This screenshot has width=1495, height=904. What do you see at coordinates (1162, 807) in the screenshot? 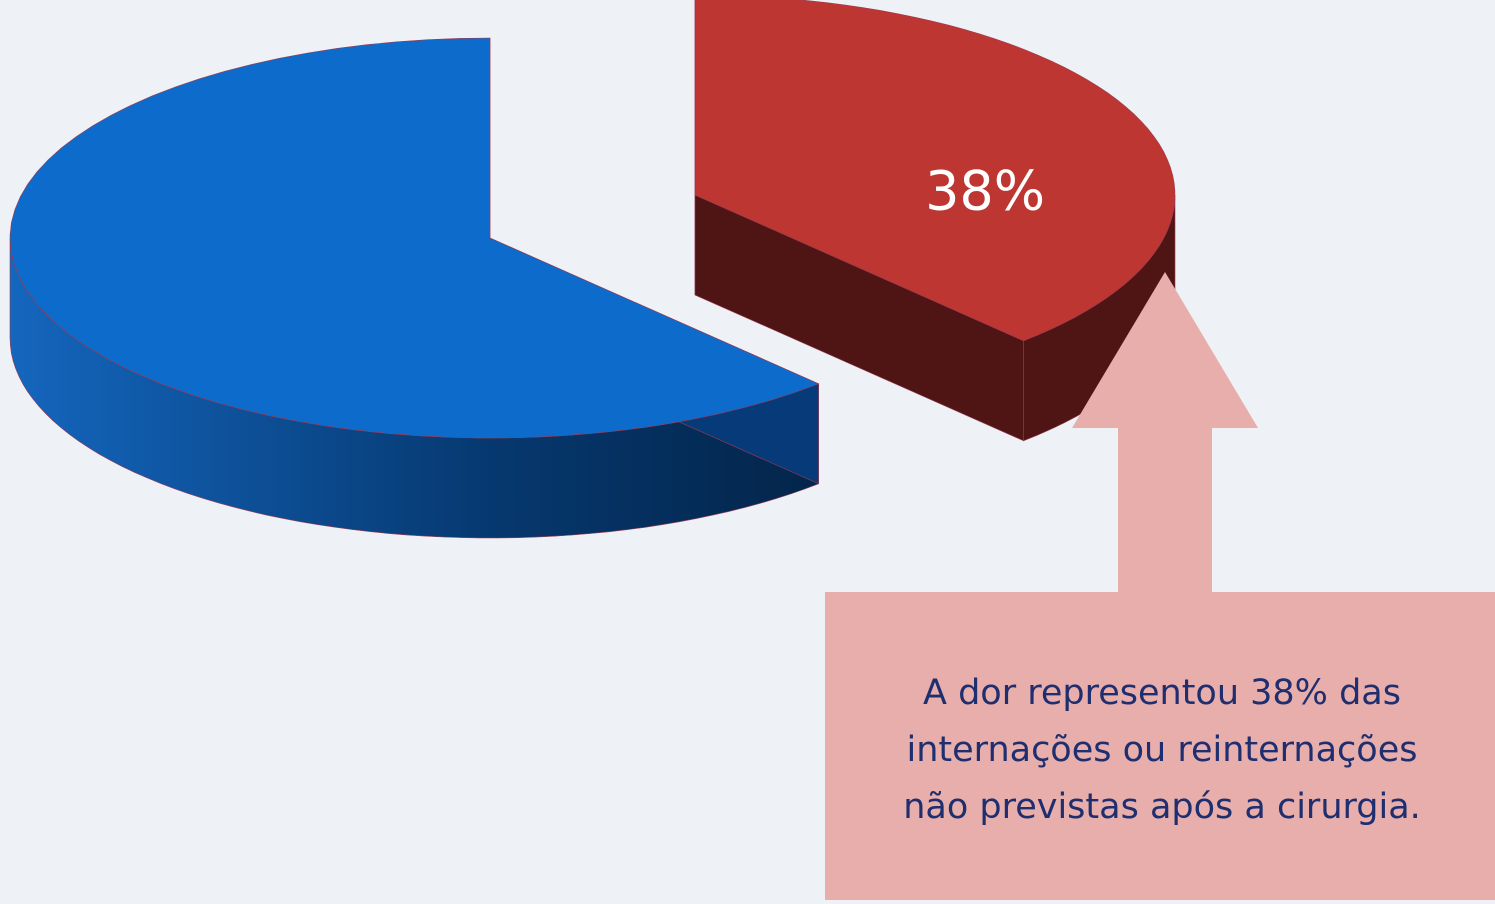
I see `annotation-line: não previstas após a cirurgia.` at bounding box center [1162, 807].